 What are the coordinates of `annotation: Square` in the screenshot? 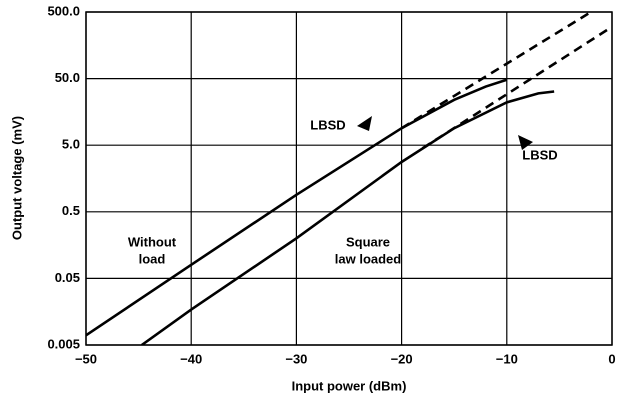 It's located at (368, 241).